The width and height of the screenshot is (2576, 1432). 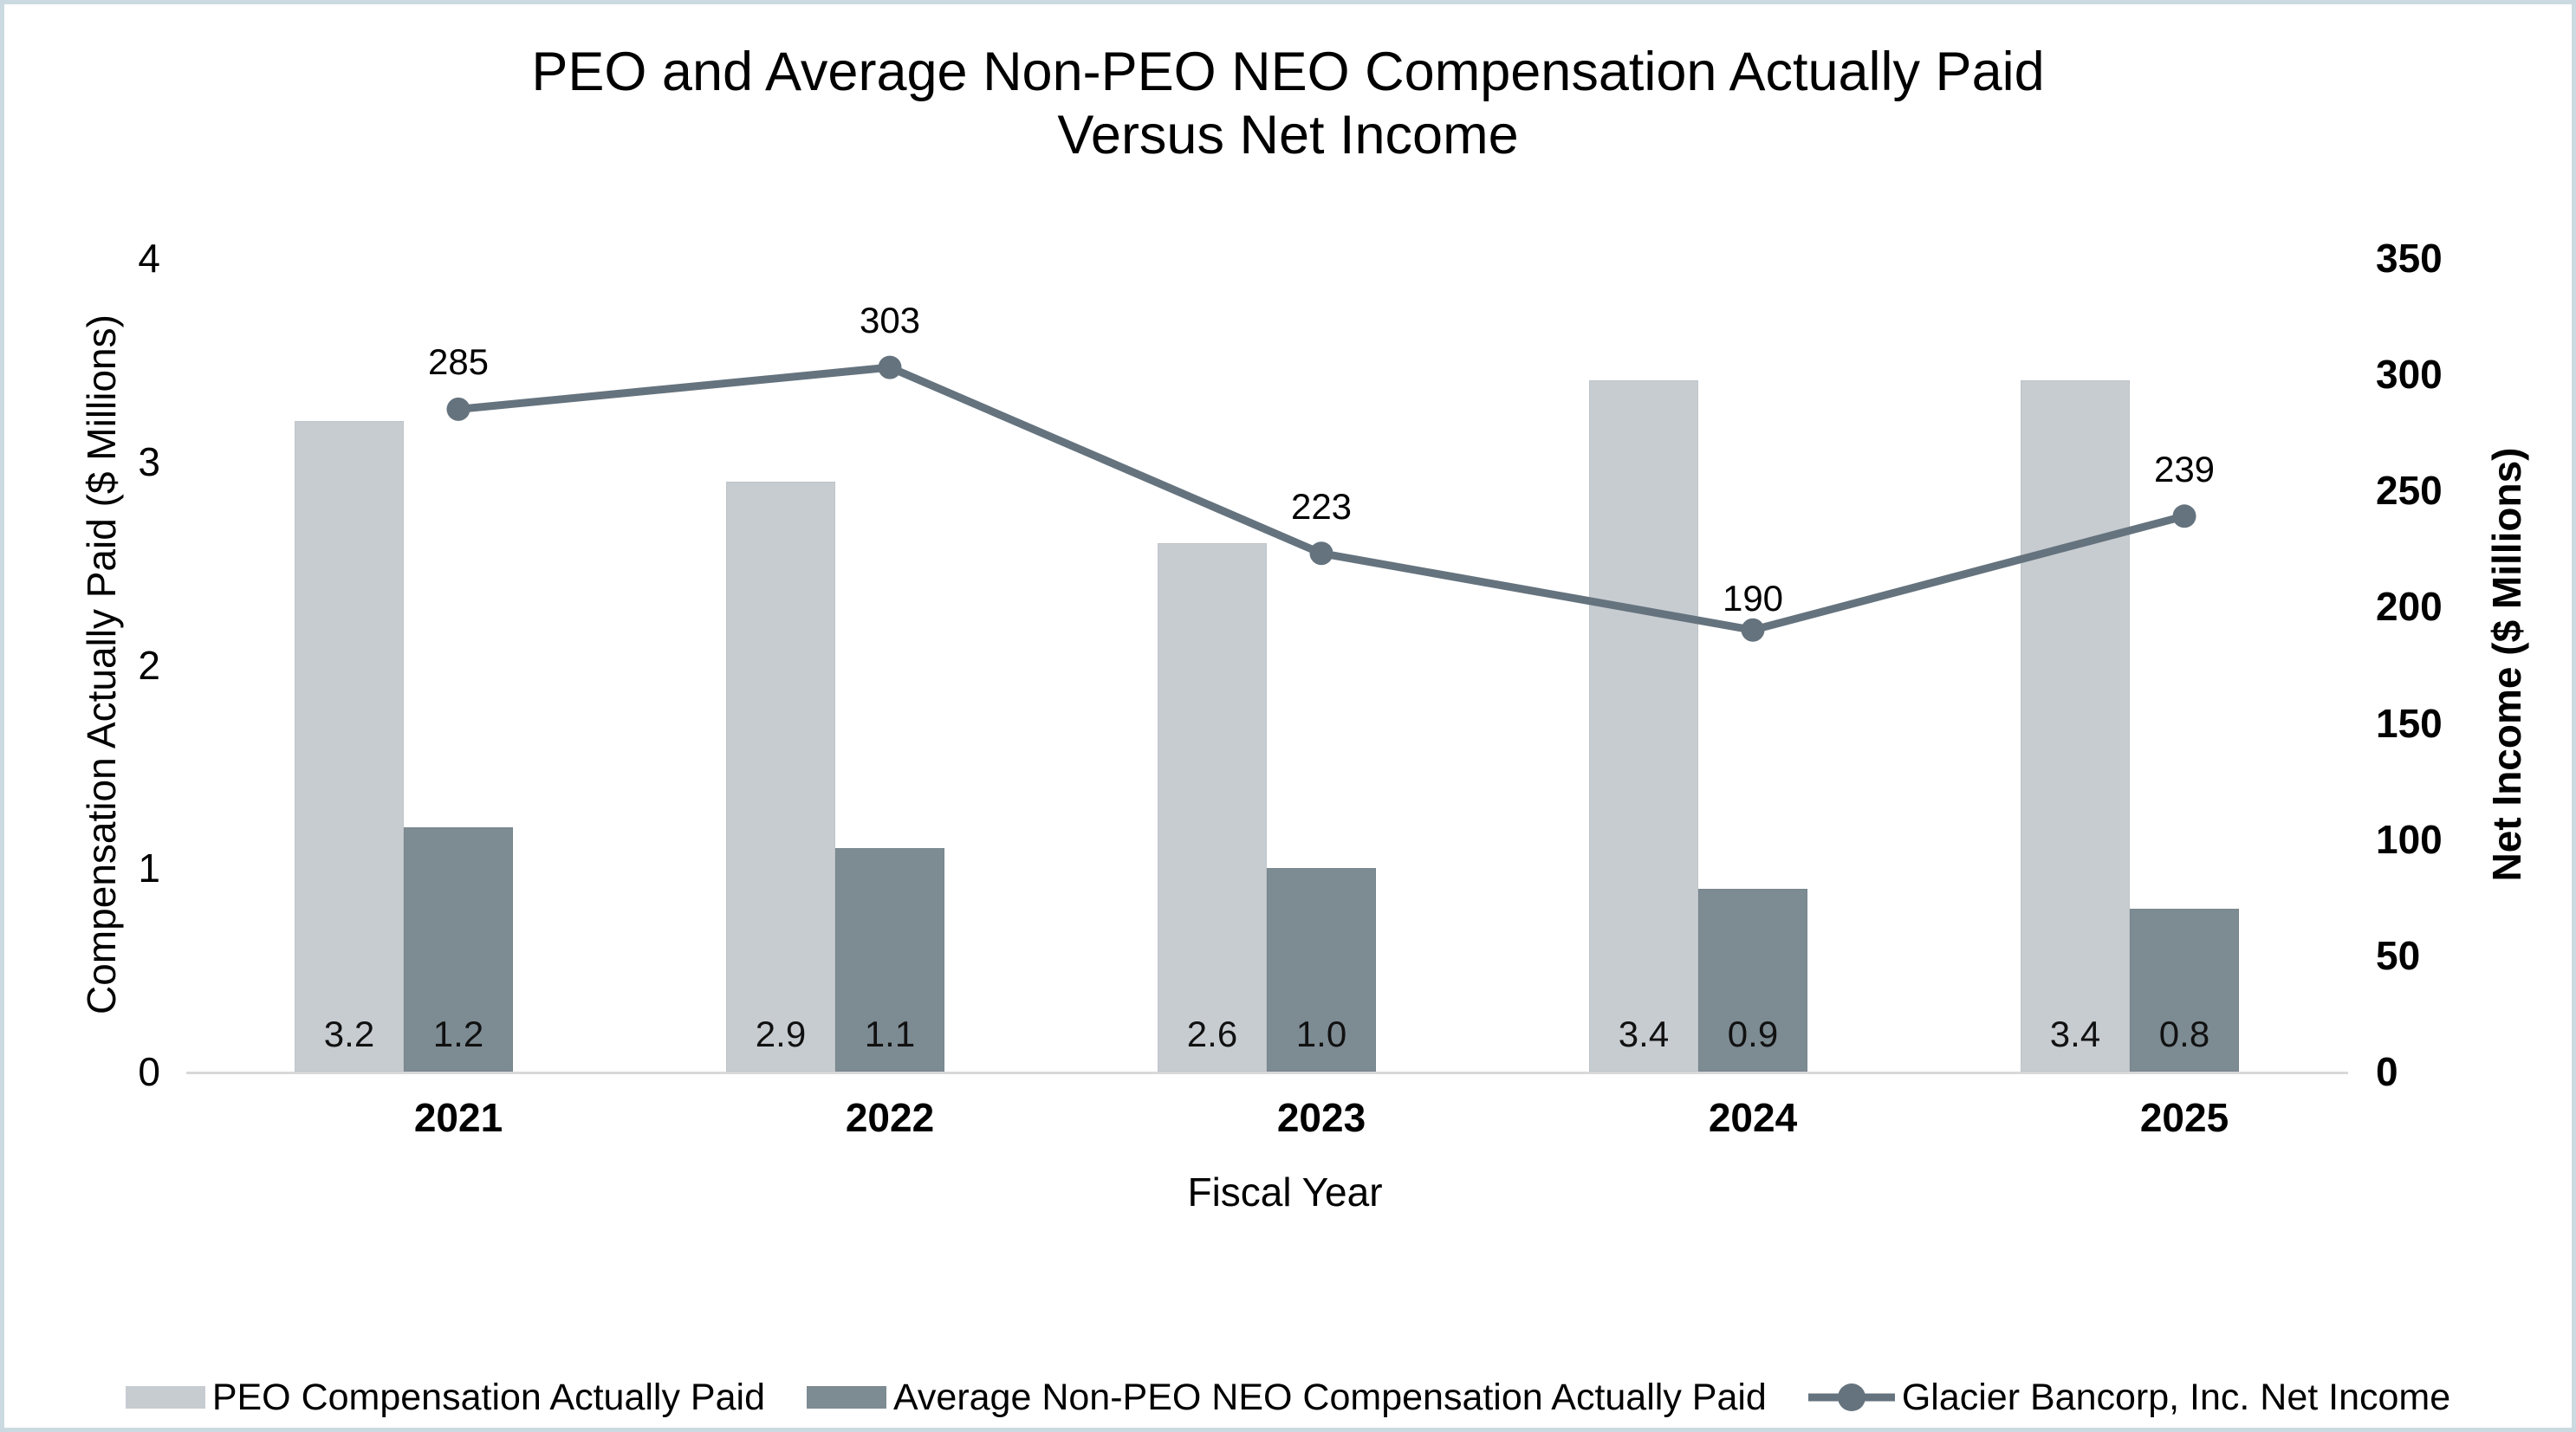 I want to click on right-axis-tick-label: 100, so click(x=2409, y=839).